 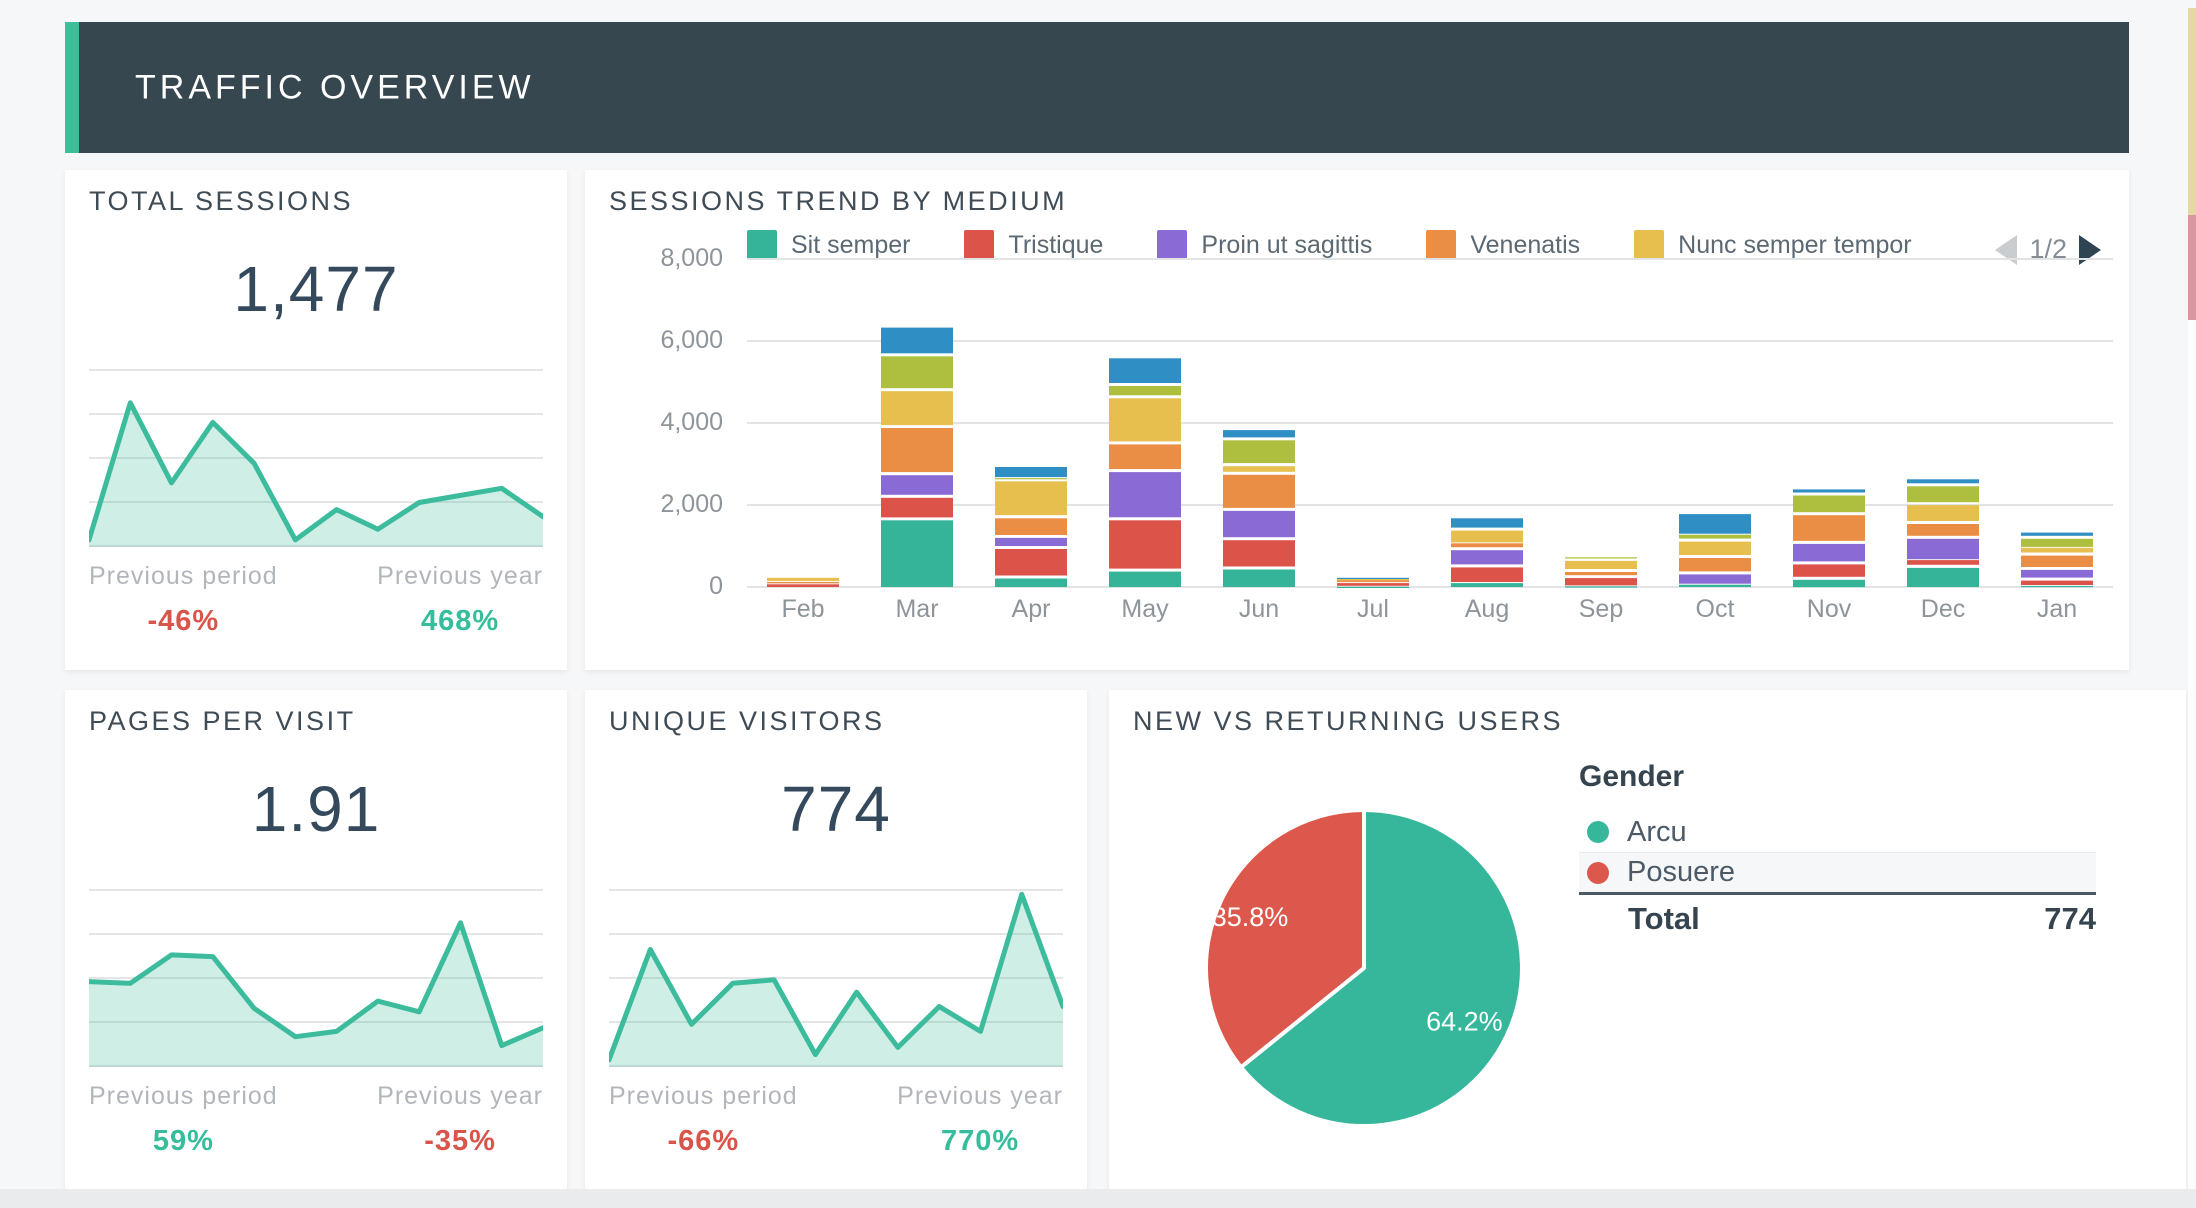 What do you see at coordinates (836, 978) in the screenshot?
I see `unique-visitors-sparkline` at bounding box center [836, 978].